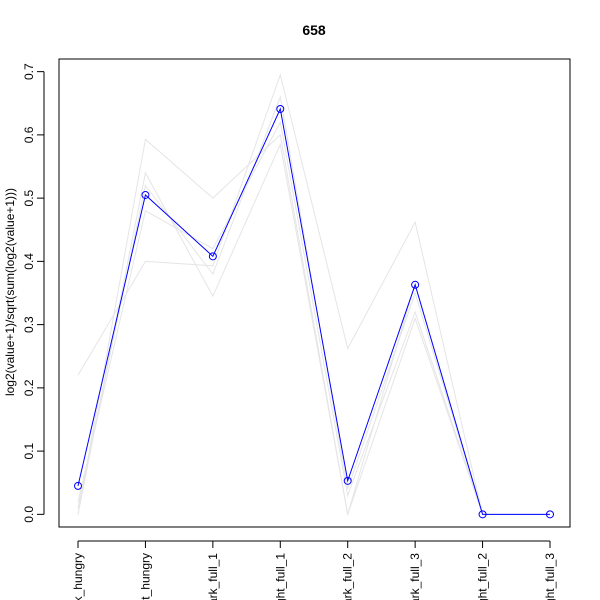  What do you see at coordinates (145, 576) in the screenshot?
I see `x-tick-label: ight_hungry` at bounding box center [145, 576].